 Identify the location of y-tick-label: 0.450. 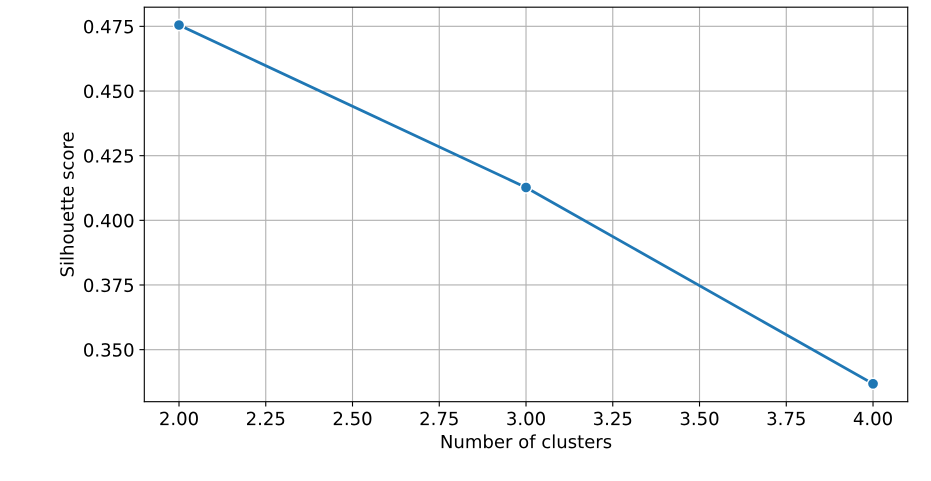
(109, 91).